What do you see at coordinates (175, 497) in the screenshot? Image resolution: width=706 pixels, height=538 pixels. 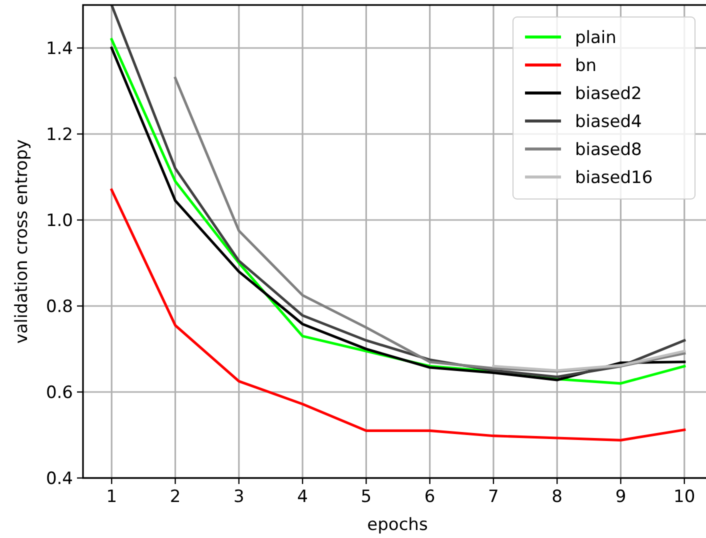 I see `x-tick-label: 2` at bounding box center [175, 497].